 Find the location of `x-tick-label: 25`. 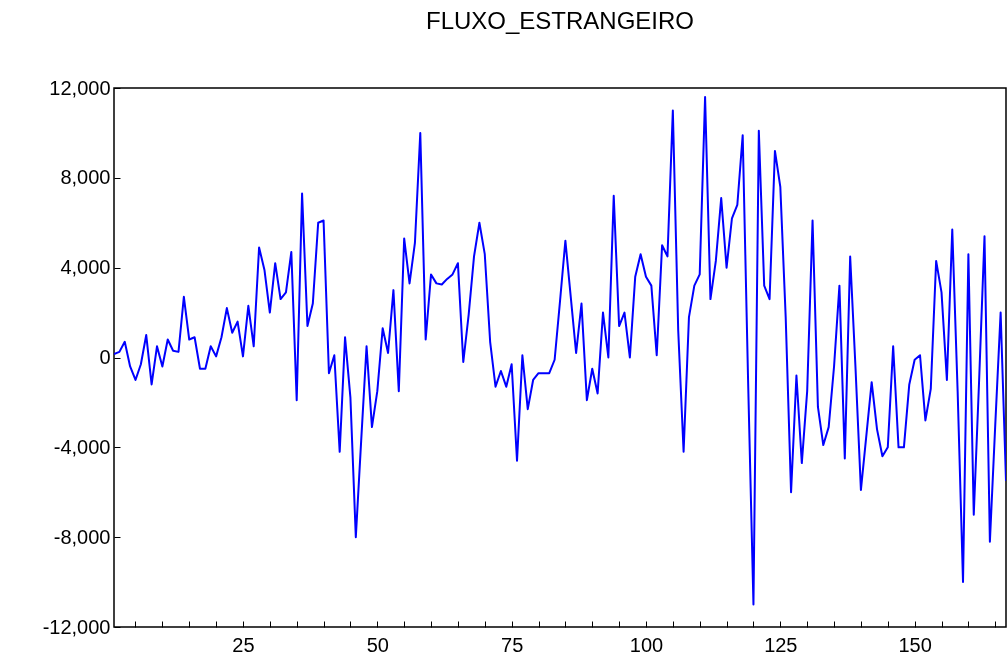

x-tick-label: 25 is located at coordinates (243, 644).